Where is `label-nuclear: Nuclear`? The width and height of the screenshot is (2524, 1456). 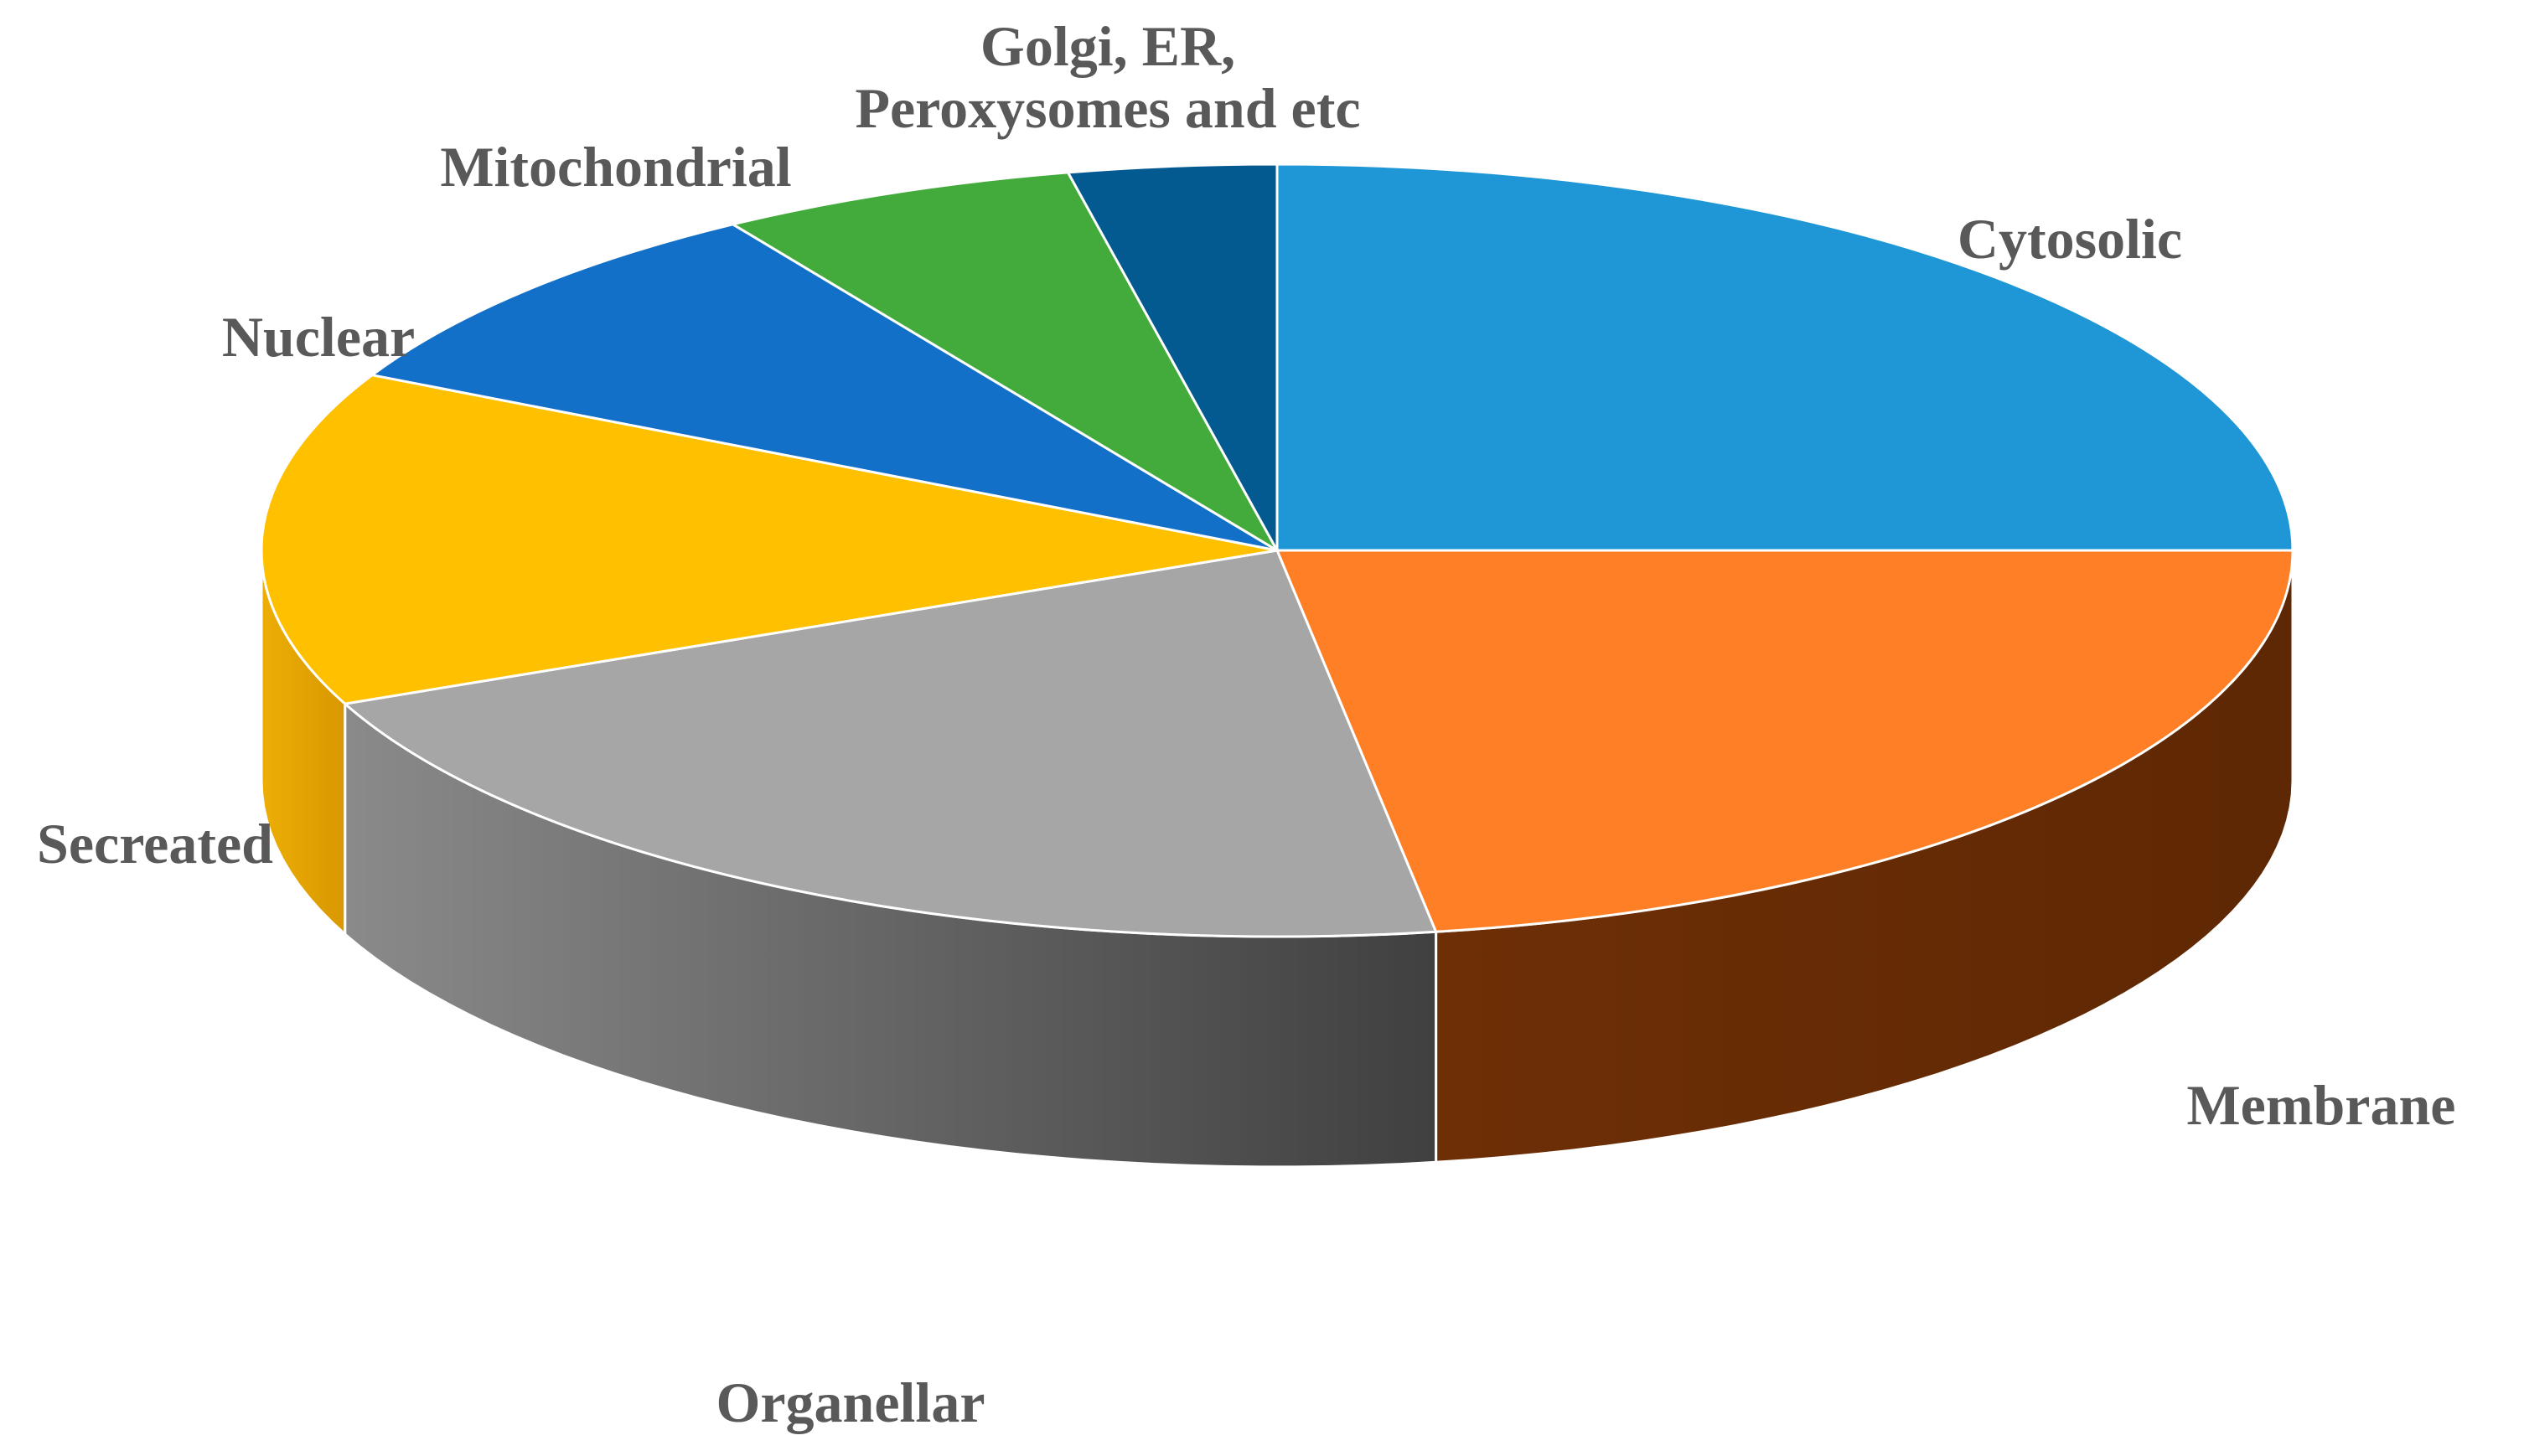
label-nuclear: Nuclear is located at coordinates (319, 337).